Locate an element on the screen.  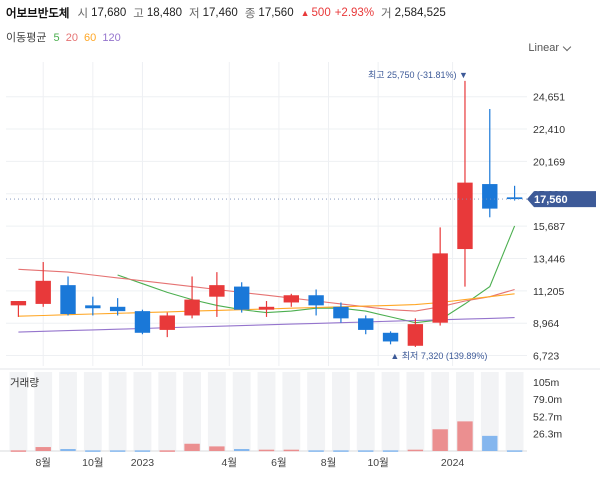
last-price-label: 17,560 is located at coordinates (551, 200).